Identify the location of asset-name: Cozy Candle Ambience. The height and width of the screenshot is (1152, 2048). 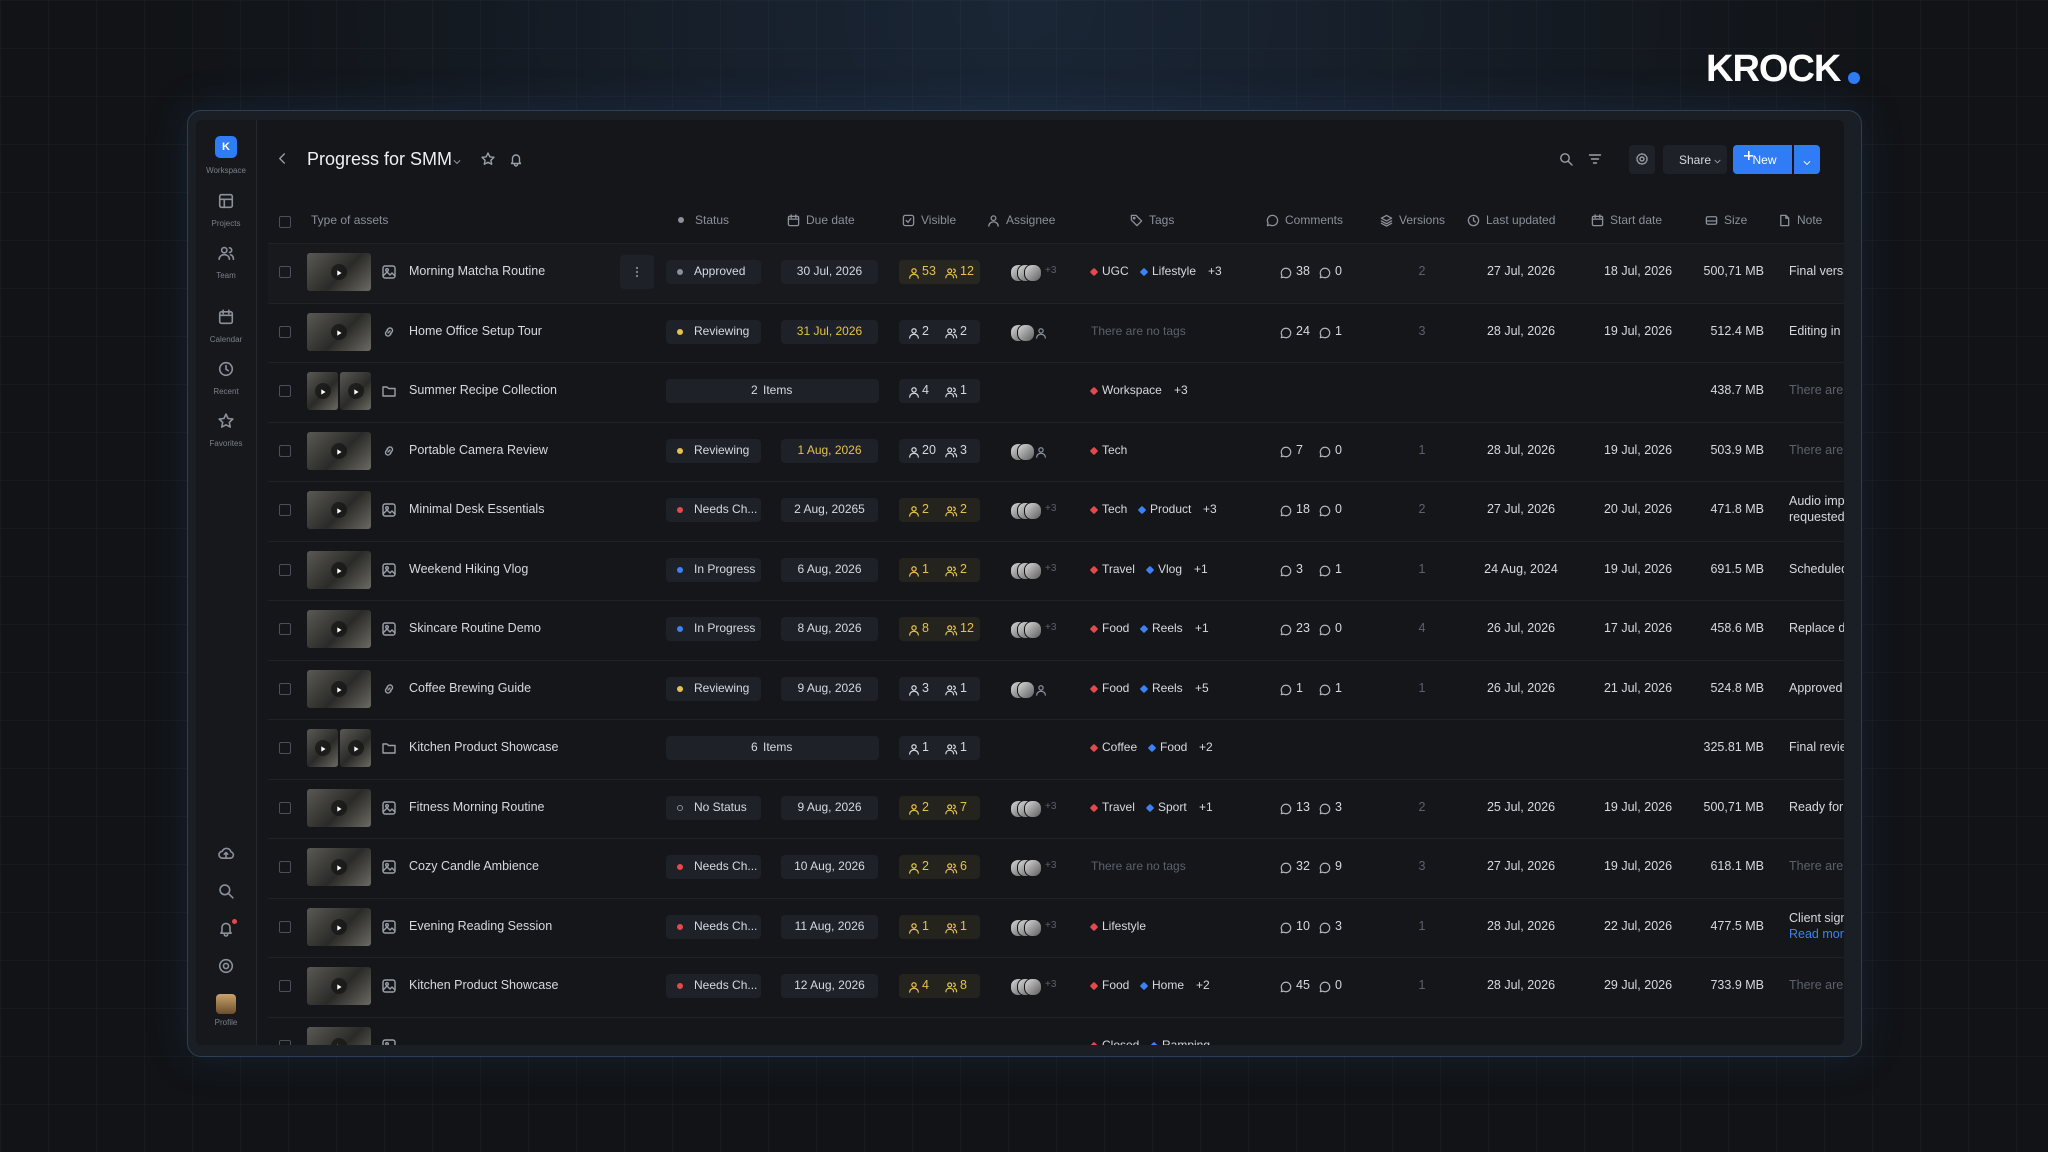
(474, 866).